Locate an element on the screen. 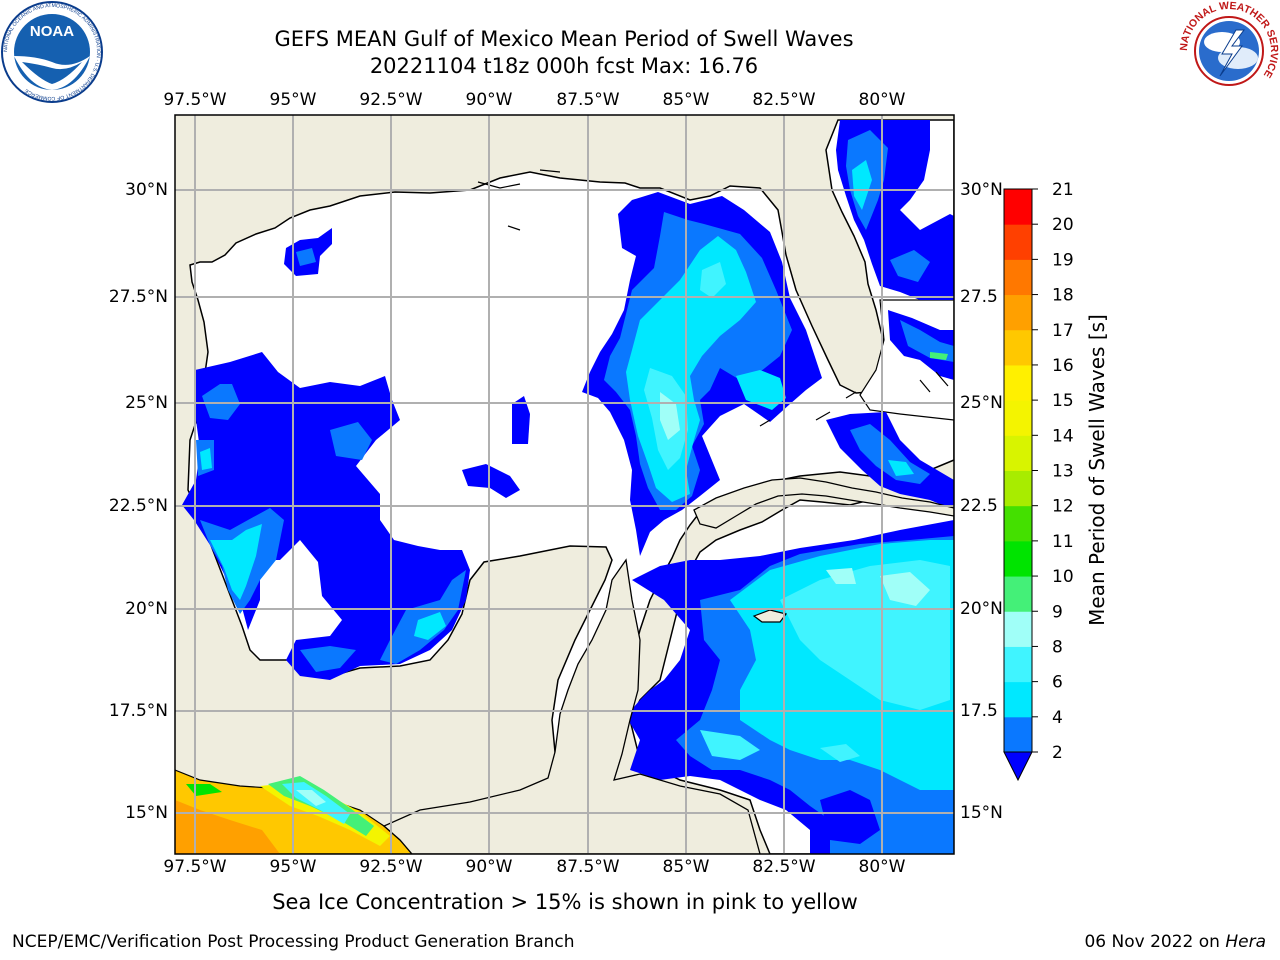 This screenshot has height=960, width=1280. lat-label-right: 30°N is located at coordinates (981, 190).